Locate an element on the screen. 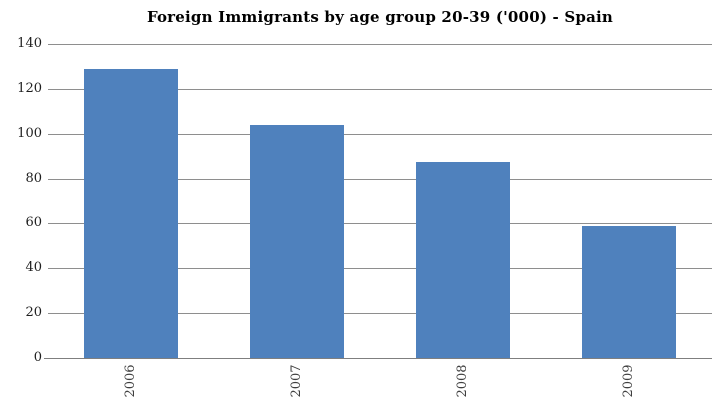 The image size is (721, 415). y-tick-label: 140 is located at coordinates (29, 43).